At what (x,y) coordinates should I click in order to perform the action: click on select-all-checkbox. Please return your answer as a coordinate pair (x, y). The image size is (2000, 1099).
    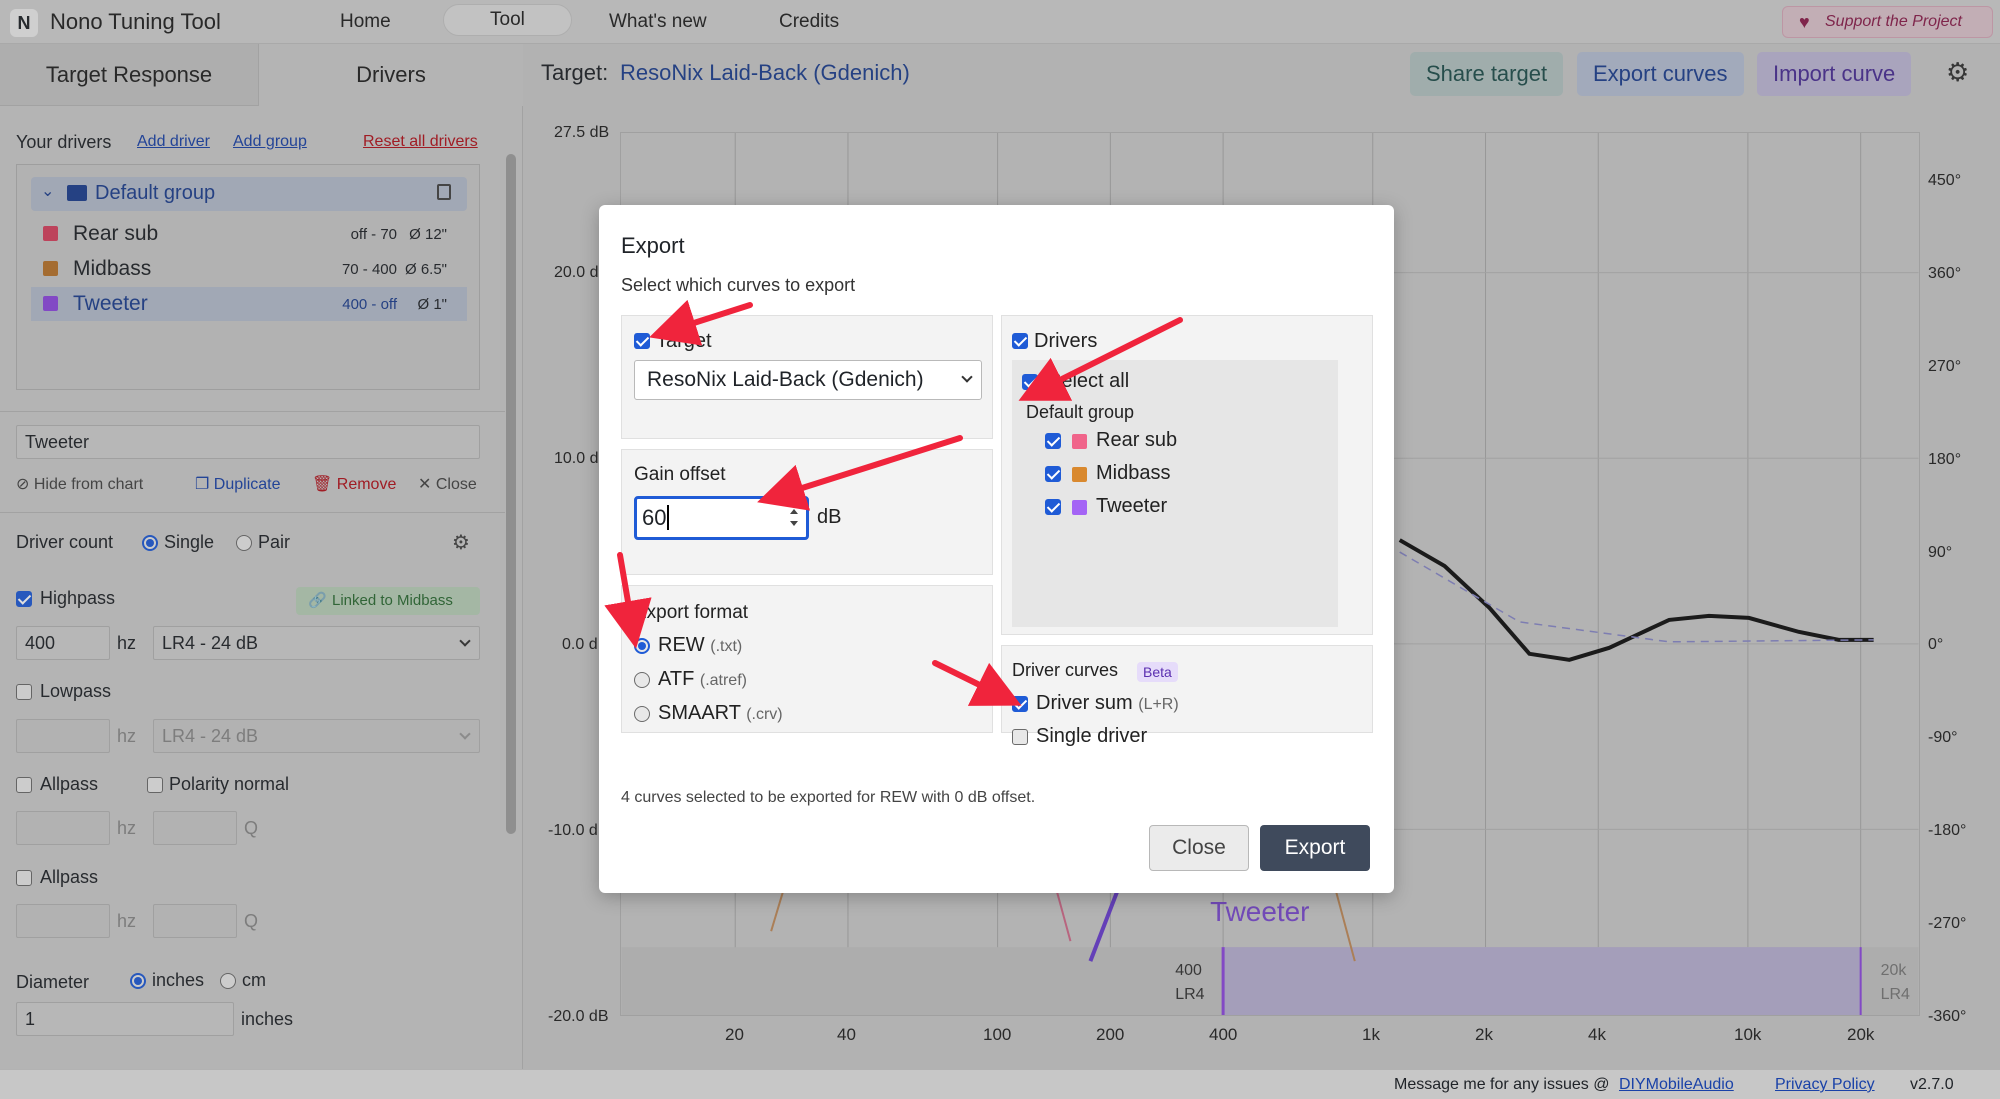
    Looking at the image, I should click on (1030, 382).